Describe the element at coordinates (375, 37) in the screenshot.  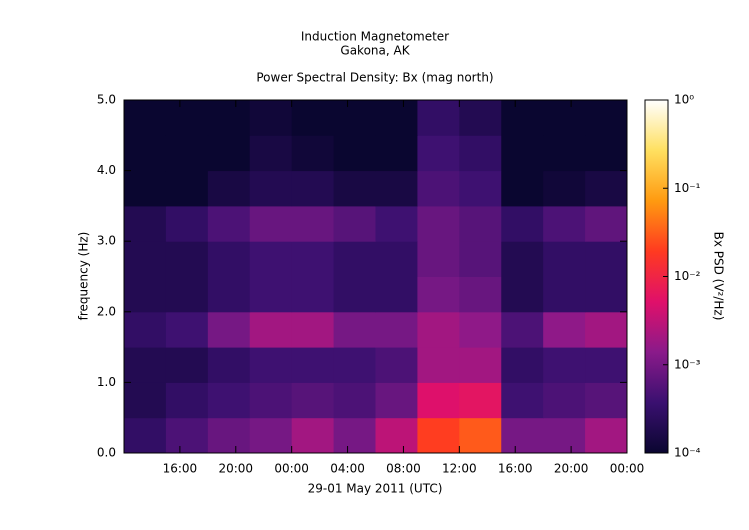
I see `chart-title: Induction Magnetometer` at that location.